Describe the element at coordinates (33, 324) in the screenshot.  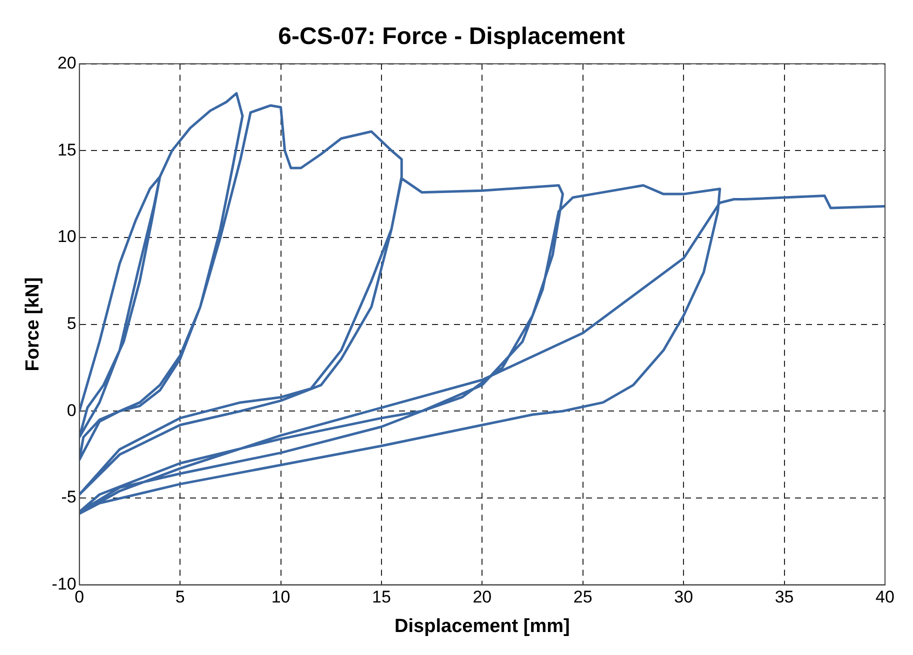
I see `y-axis-title: Force [kN]` at that location.